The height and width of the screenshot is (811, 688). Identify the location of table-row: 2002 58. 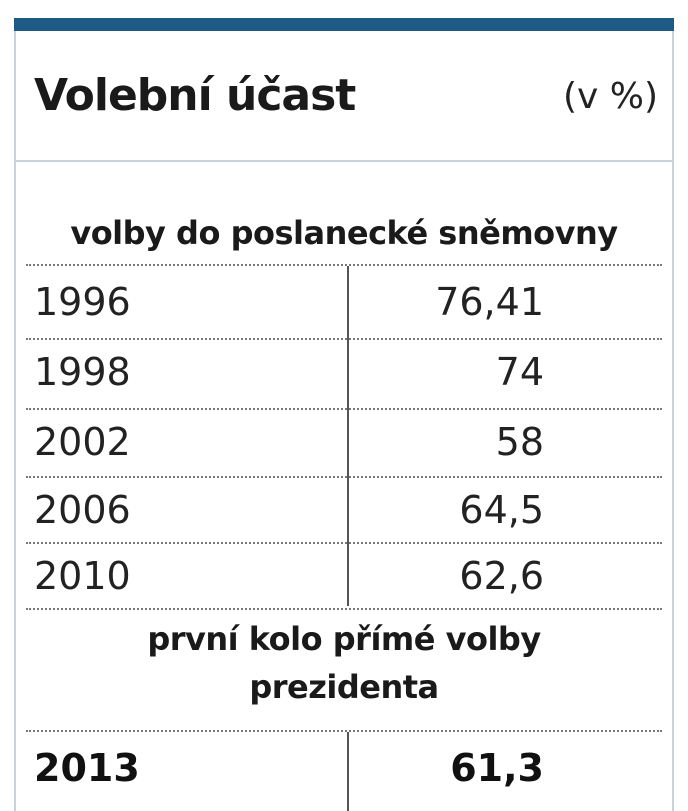
(344, 444).